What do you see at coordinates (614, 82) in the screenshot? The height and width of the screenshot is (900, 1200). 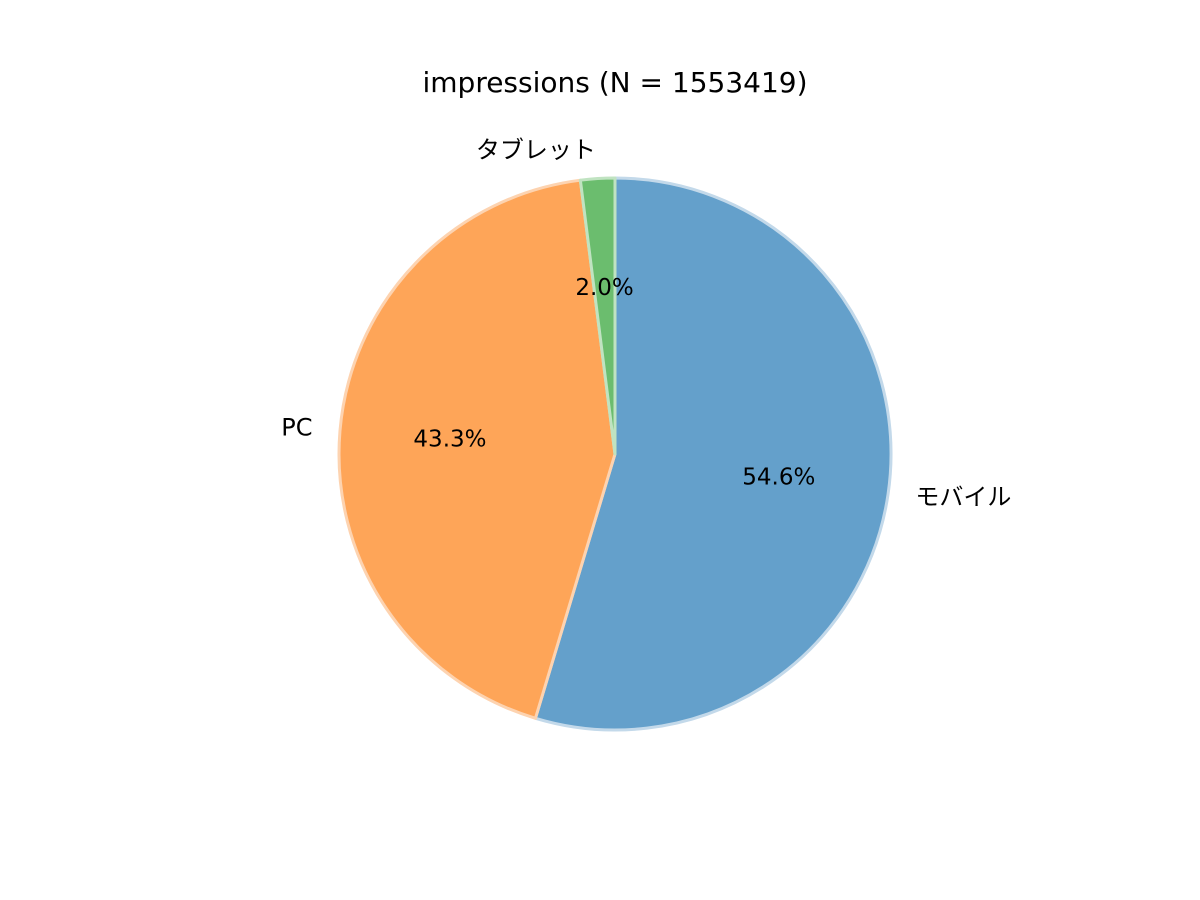 I see `chart-title: impressions (N = 1553419)` at bounding box center [614, 82].